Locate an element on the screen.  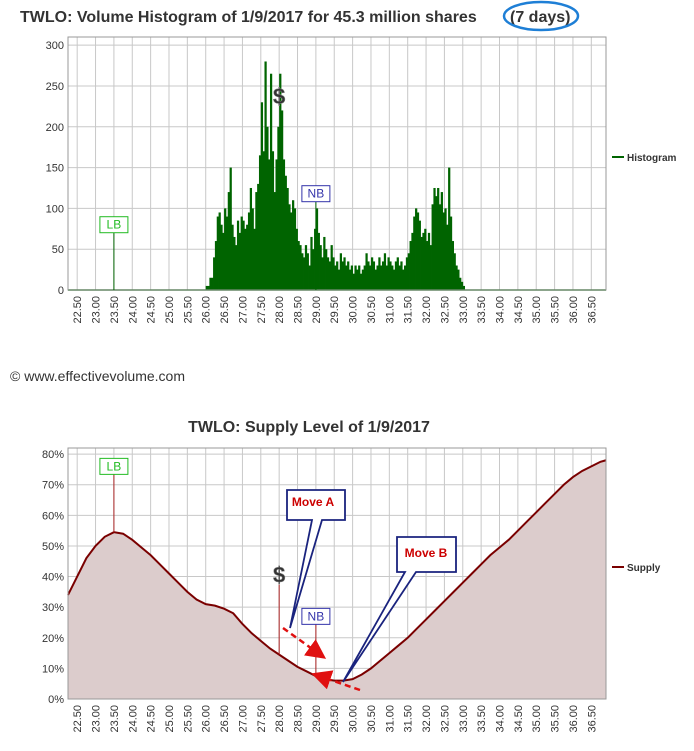
dollar-marker: $ is located at coordinates (279, 575).